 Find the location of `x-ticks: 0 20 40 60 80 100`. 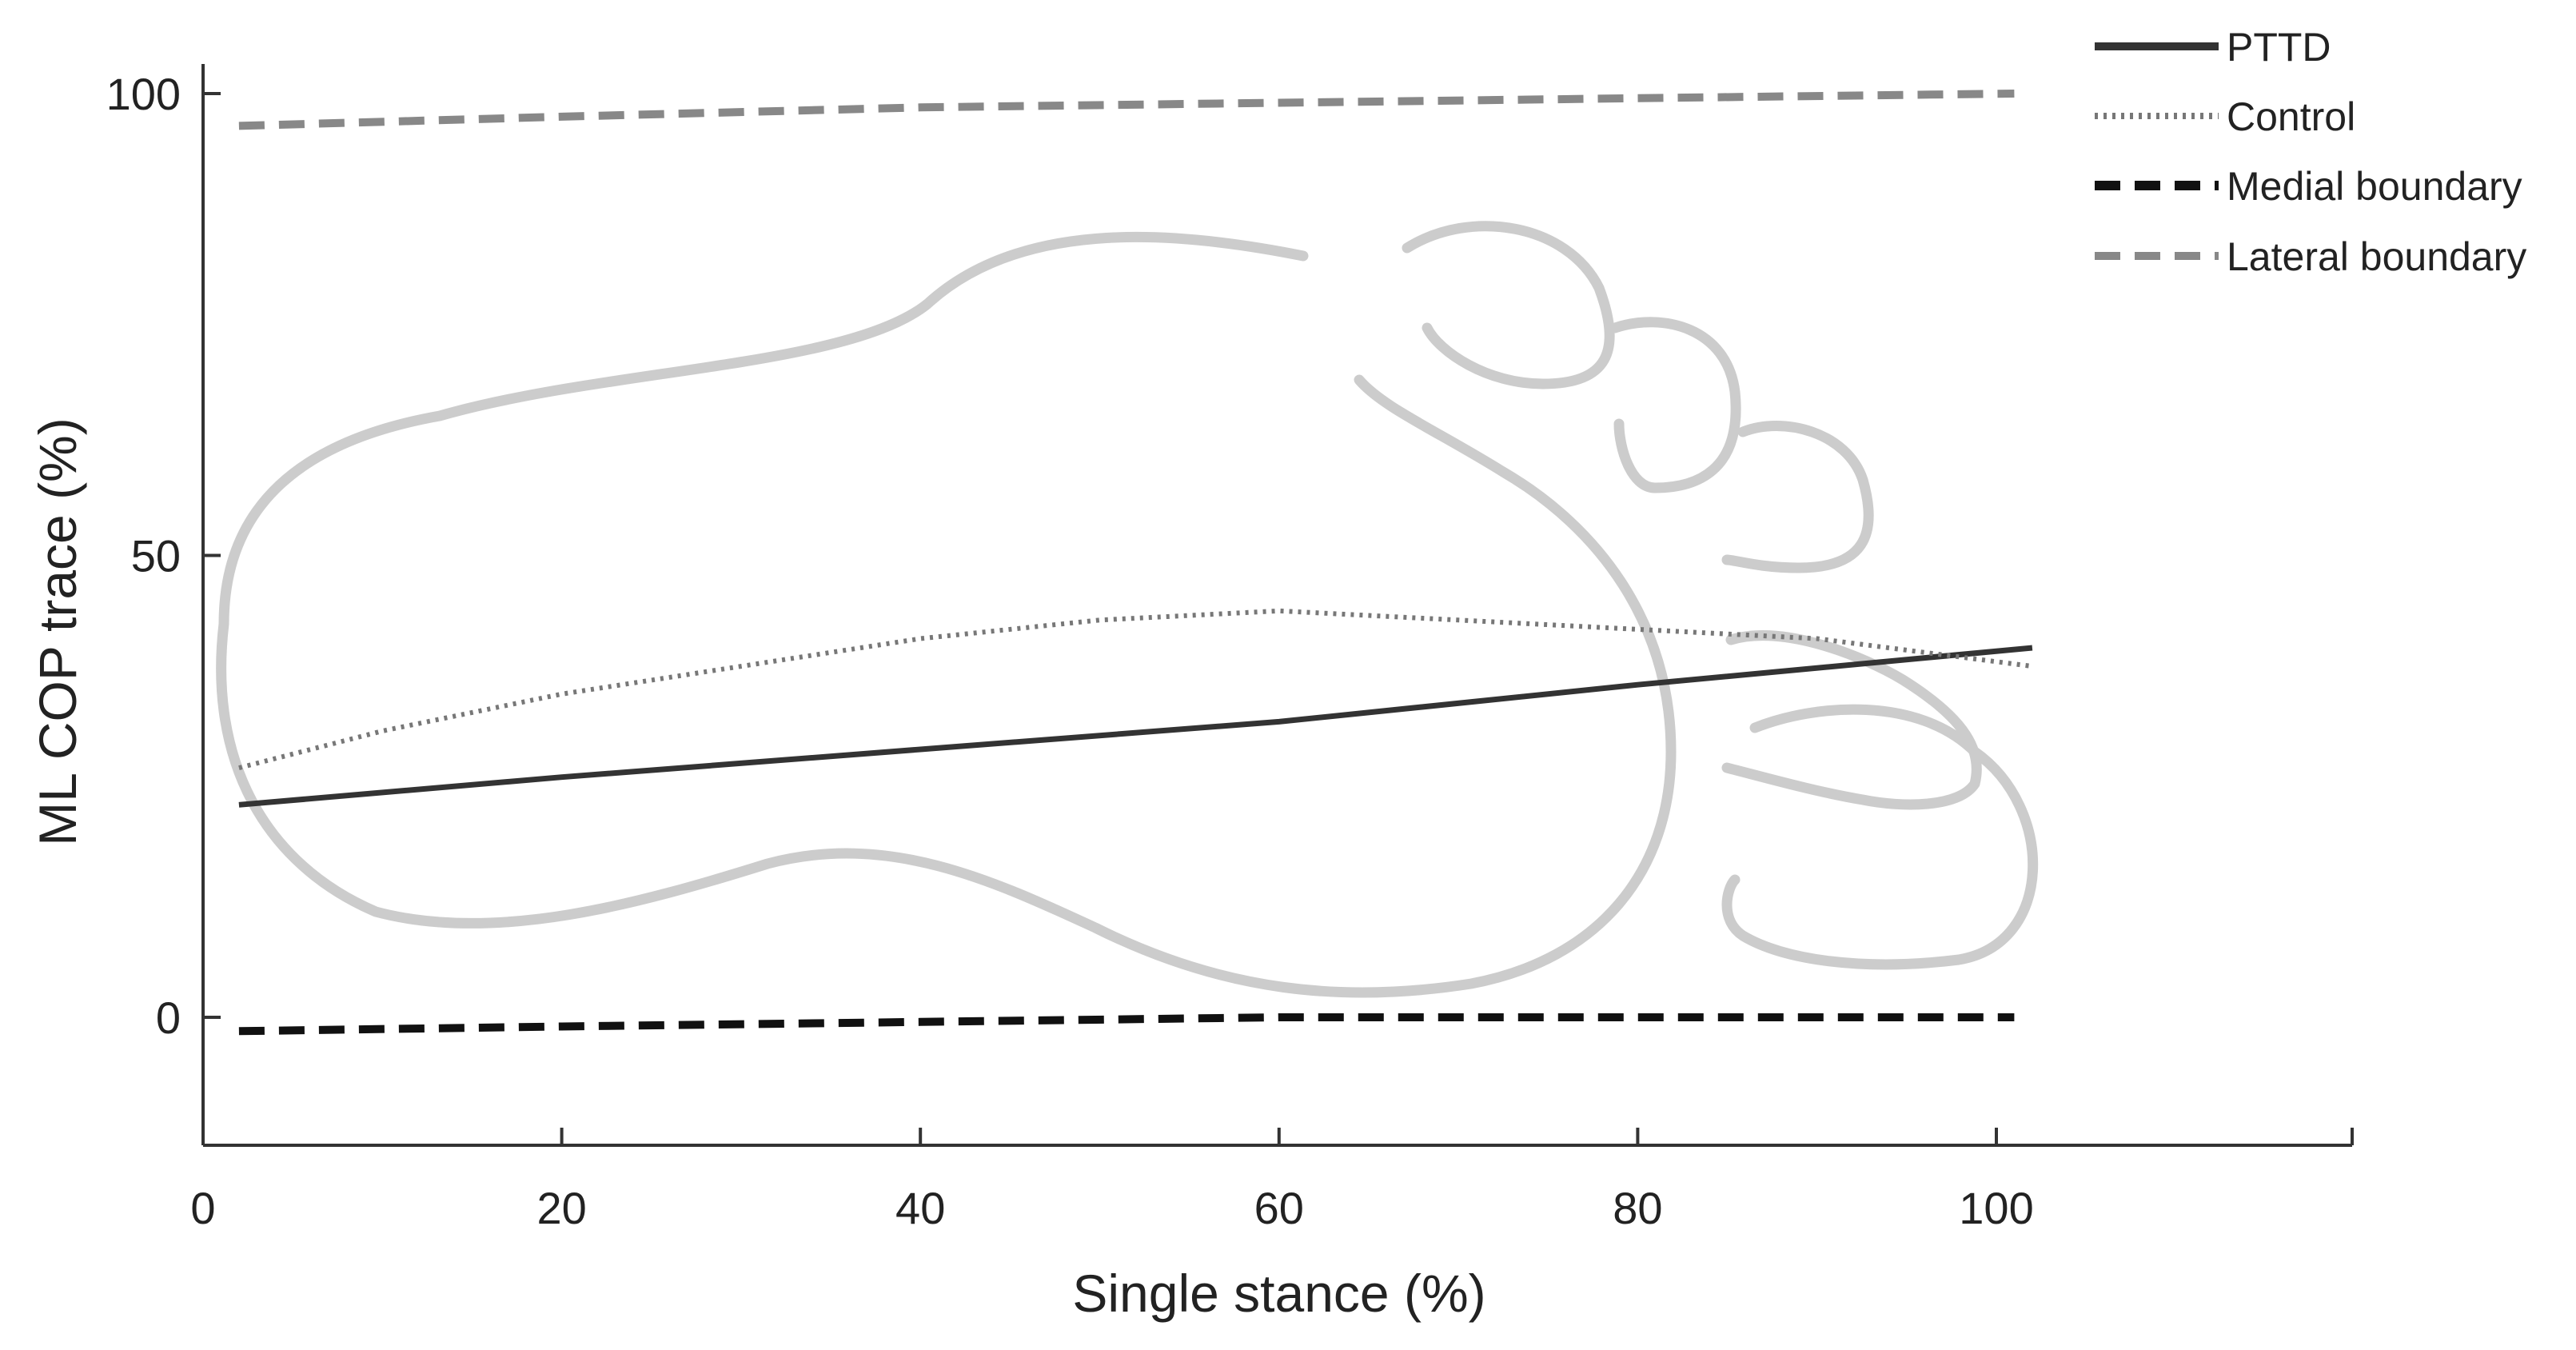

x-ticks: 0 20 40 60 80 100 is located at coordinates (1112, 1180).